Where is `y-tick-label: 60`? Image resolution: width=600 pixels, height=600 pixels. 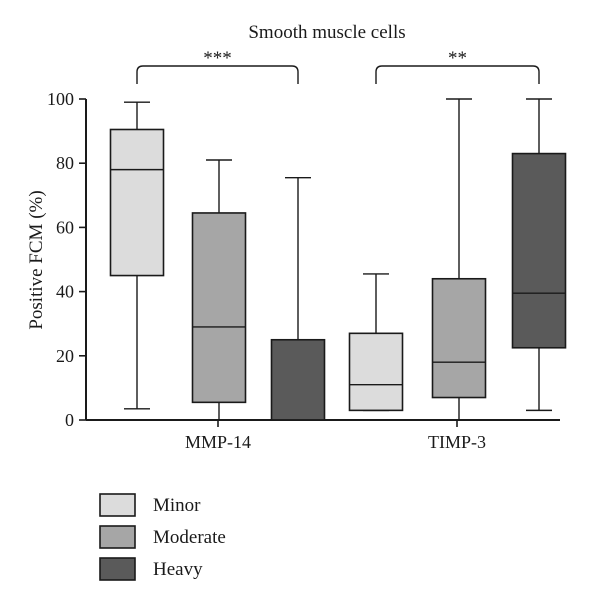
y-tick-label: 60 is located at coordinates (65, 227).